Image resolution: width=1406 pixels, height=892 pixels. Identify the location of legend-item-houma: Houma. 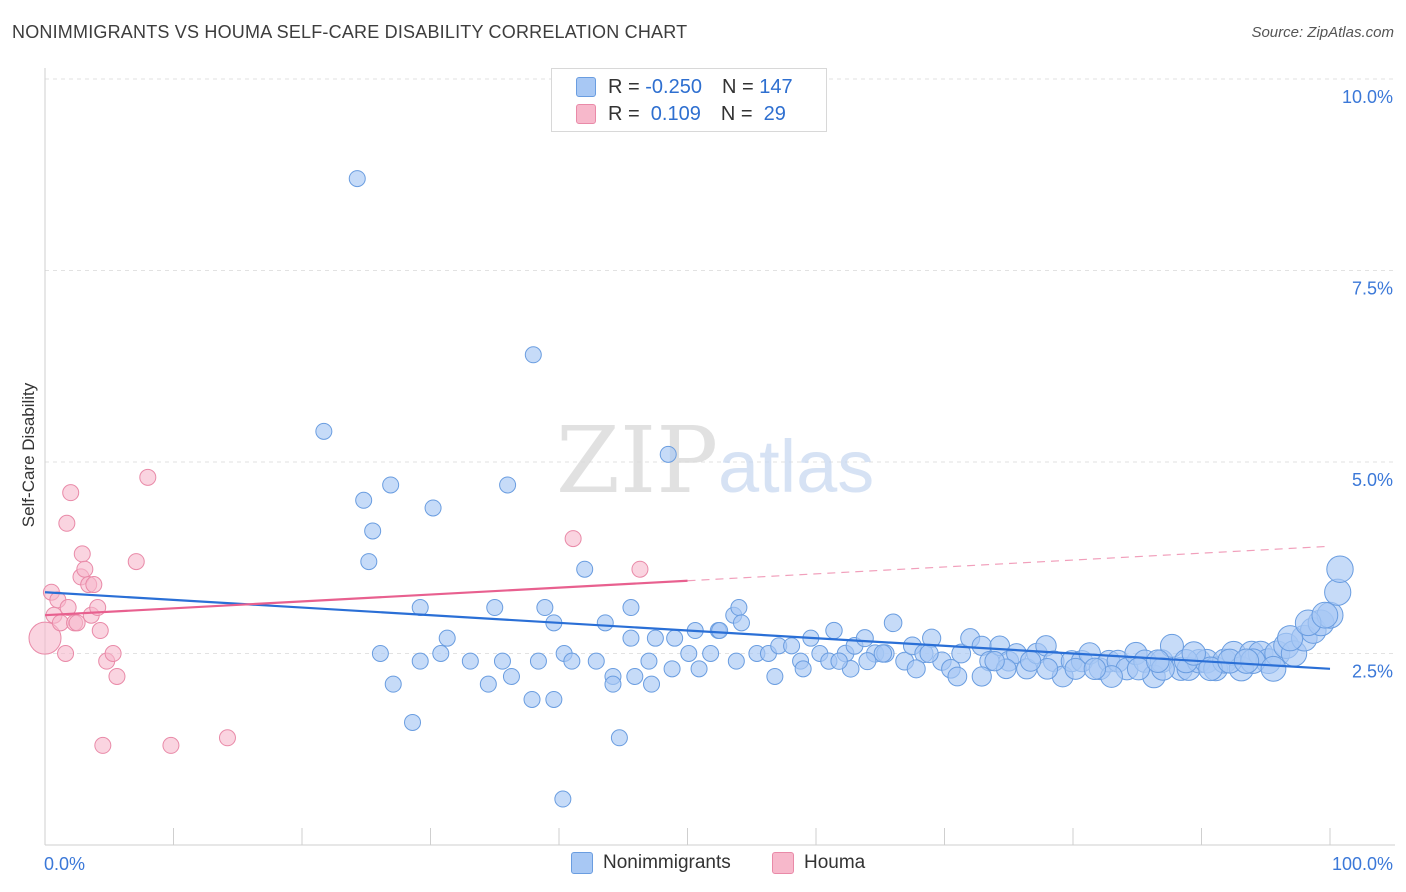
(818, 863).